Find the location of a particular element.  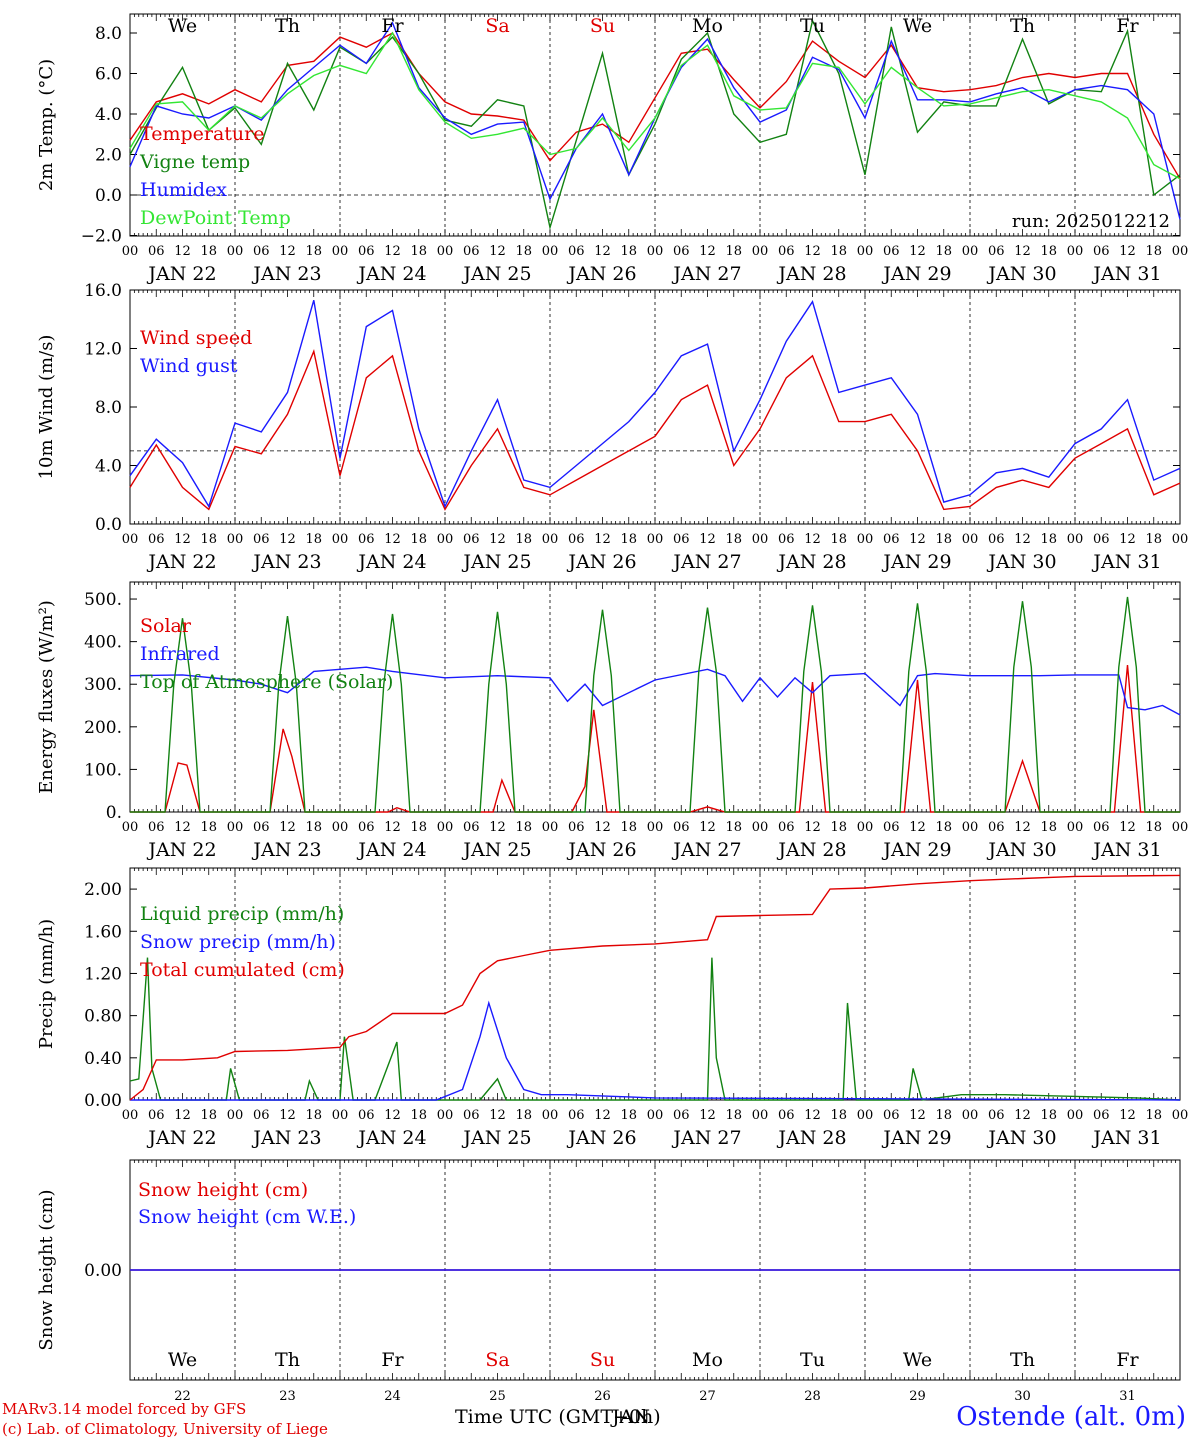

y-tick-label: 200. is located at coordinates (103, 728).